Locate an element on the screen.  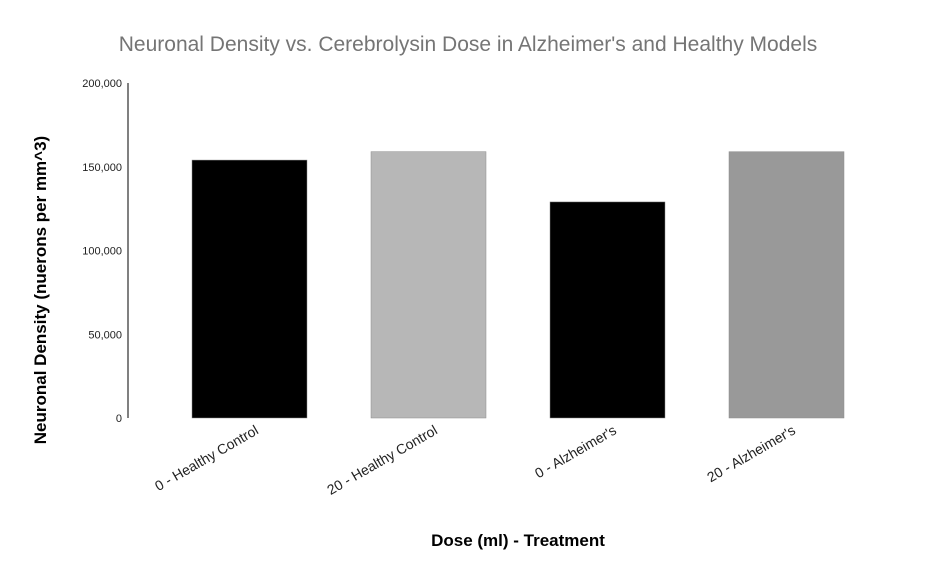
x-tick-label: 0 - Alzheimer's is located at coordinates (575, 452).